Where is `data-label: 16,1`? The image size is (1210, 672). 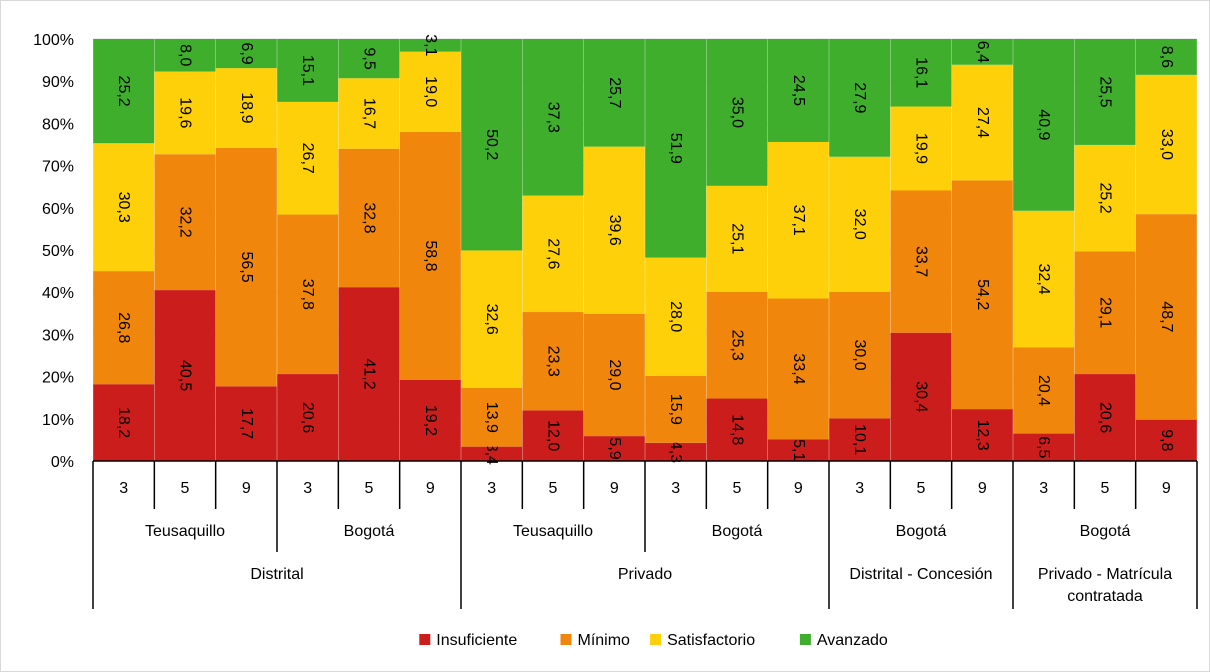
data-label: 16,1 is located at coordinates (921, 72).